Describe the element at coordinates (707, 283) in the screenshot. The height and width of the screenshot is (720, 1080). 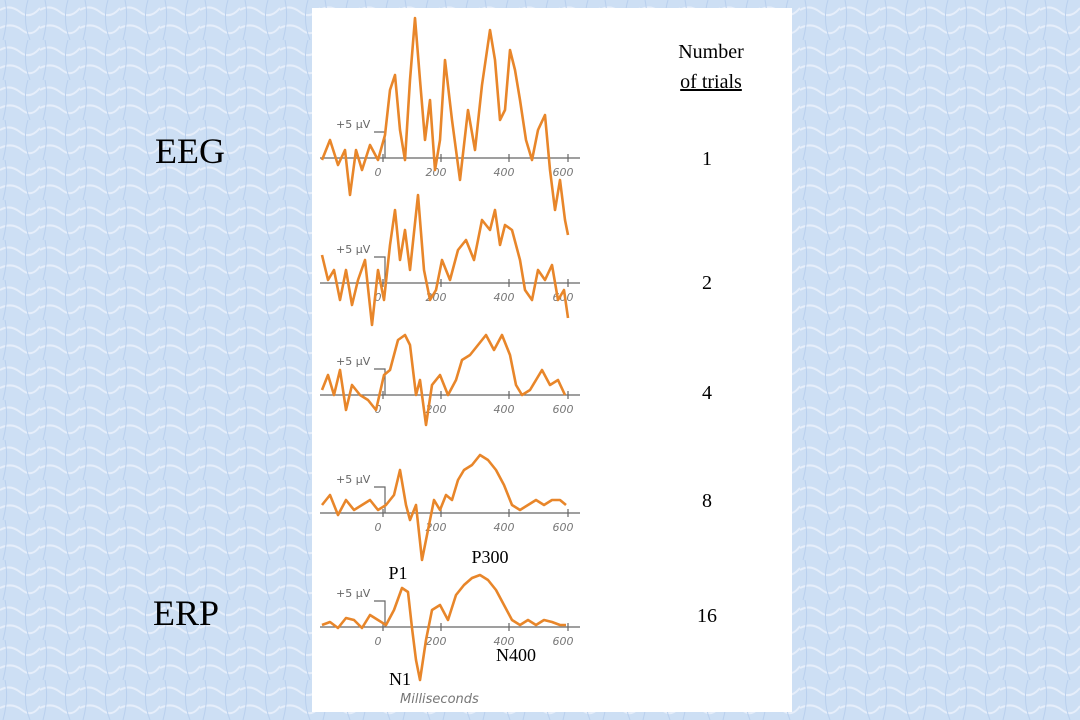
I see `trial-count: 2` at that location.